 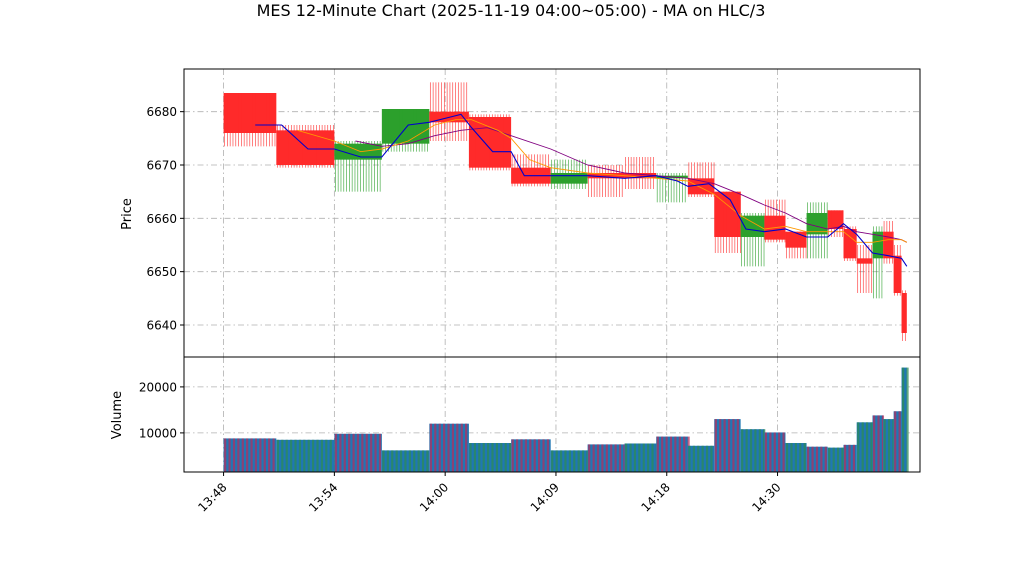 I want to click on x-tick-label: 14:30, so click(x=766, y=497).